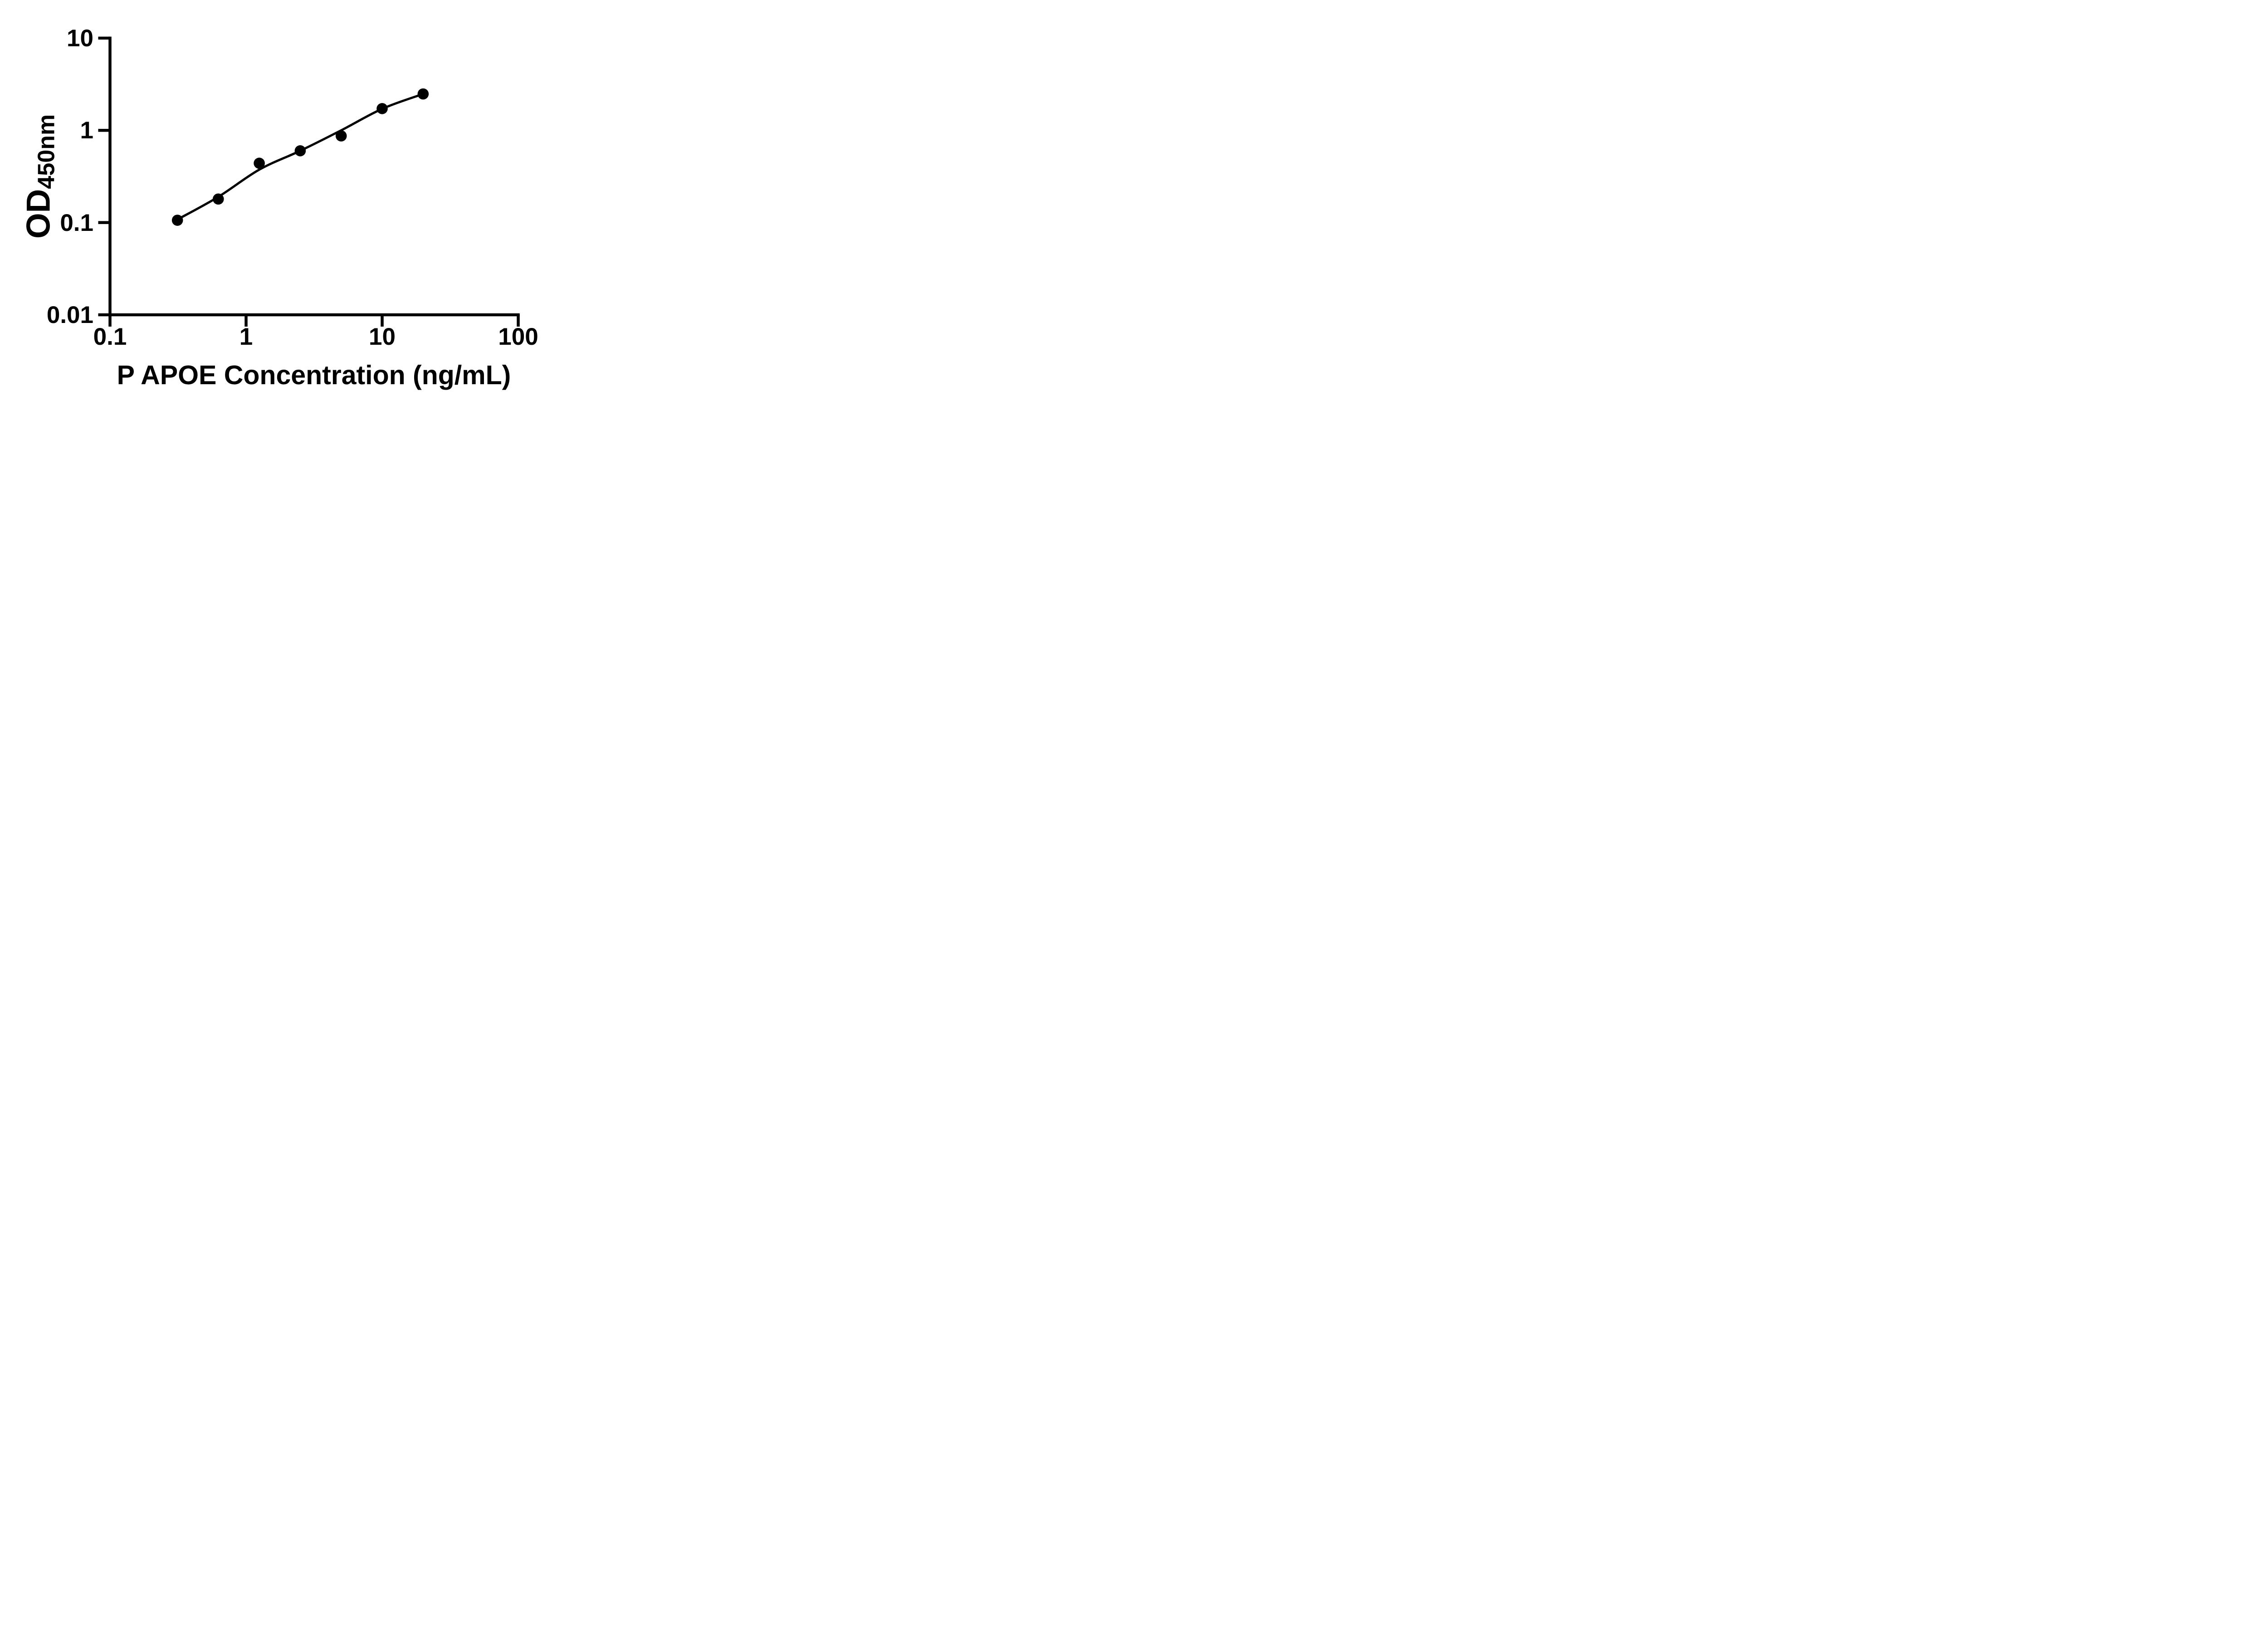 The image size is (2268, 1633). What do you see at coordinates (38, 214) in the screenshot?
I see `y-axis-title-main: OD` at bounding box center [38, 214].